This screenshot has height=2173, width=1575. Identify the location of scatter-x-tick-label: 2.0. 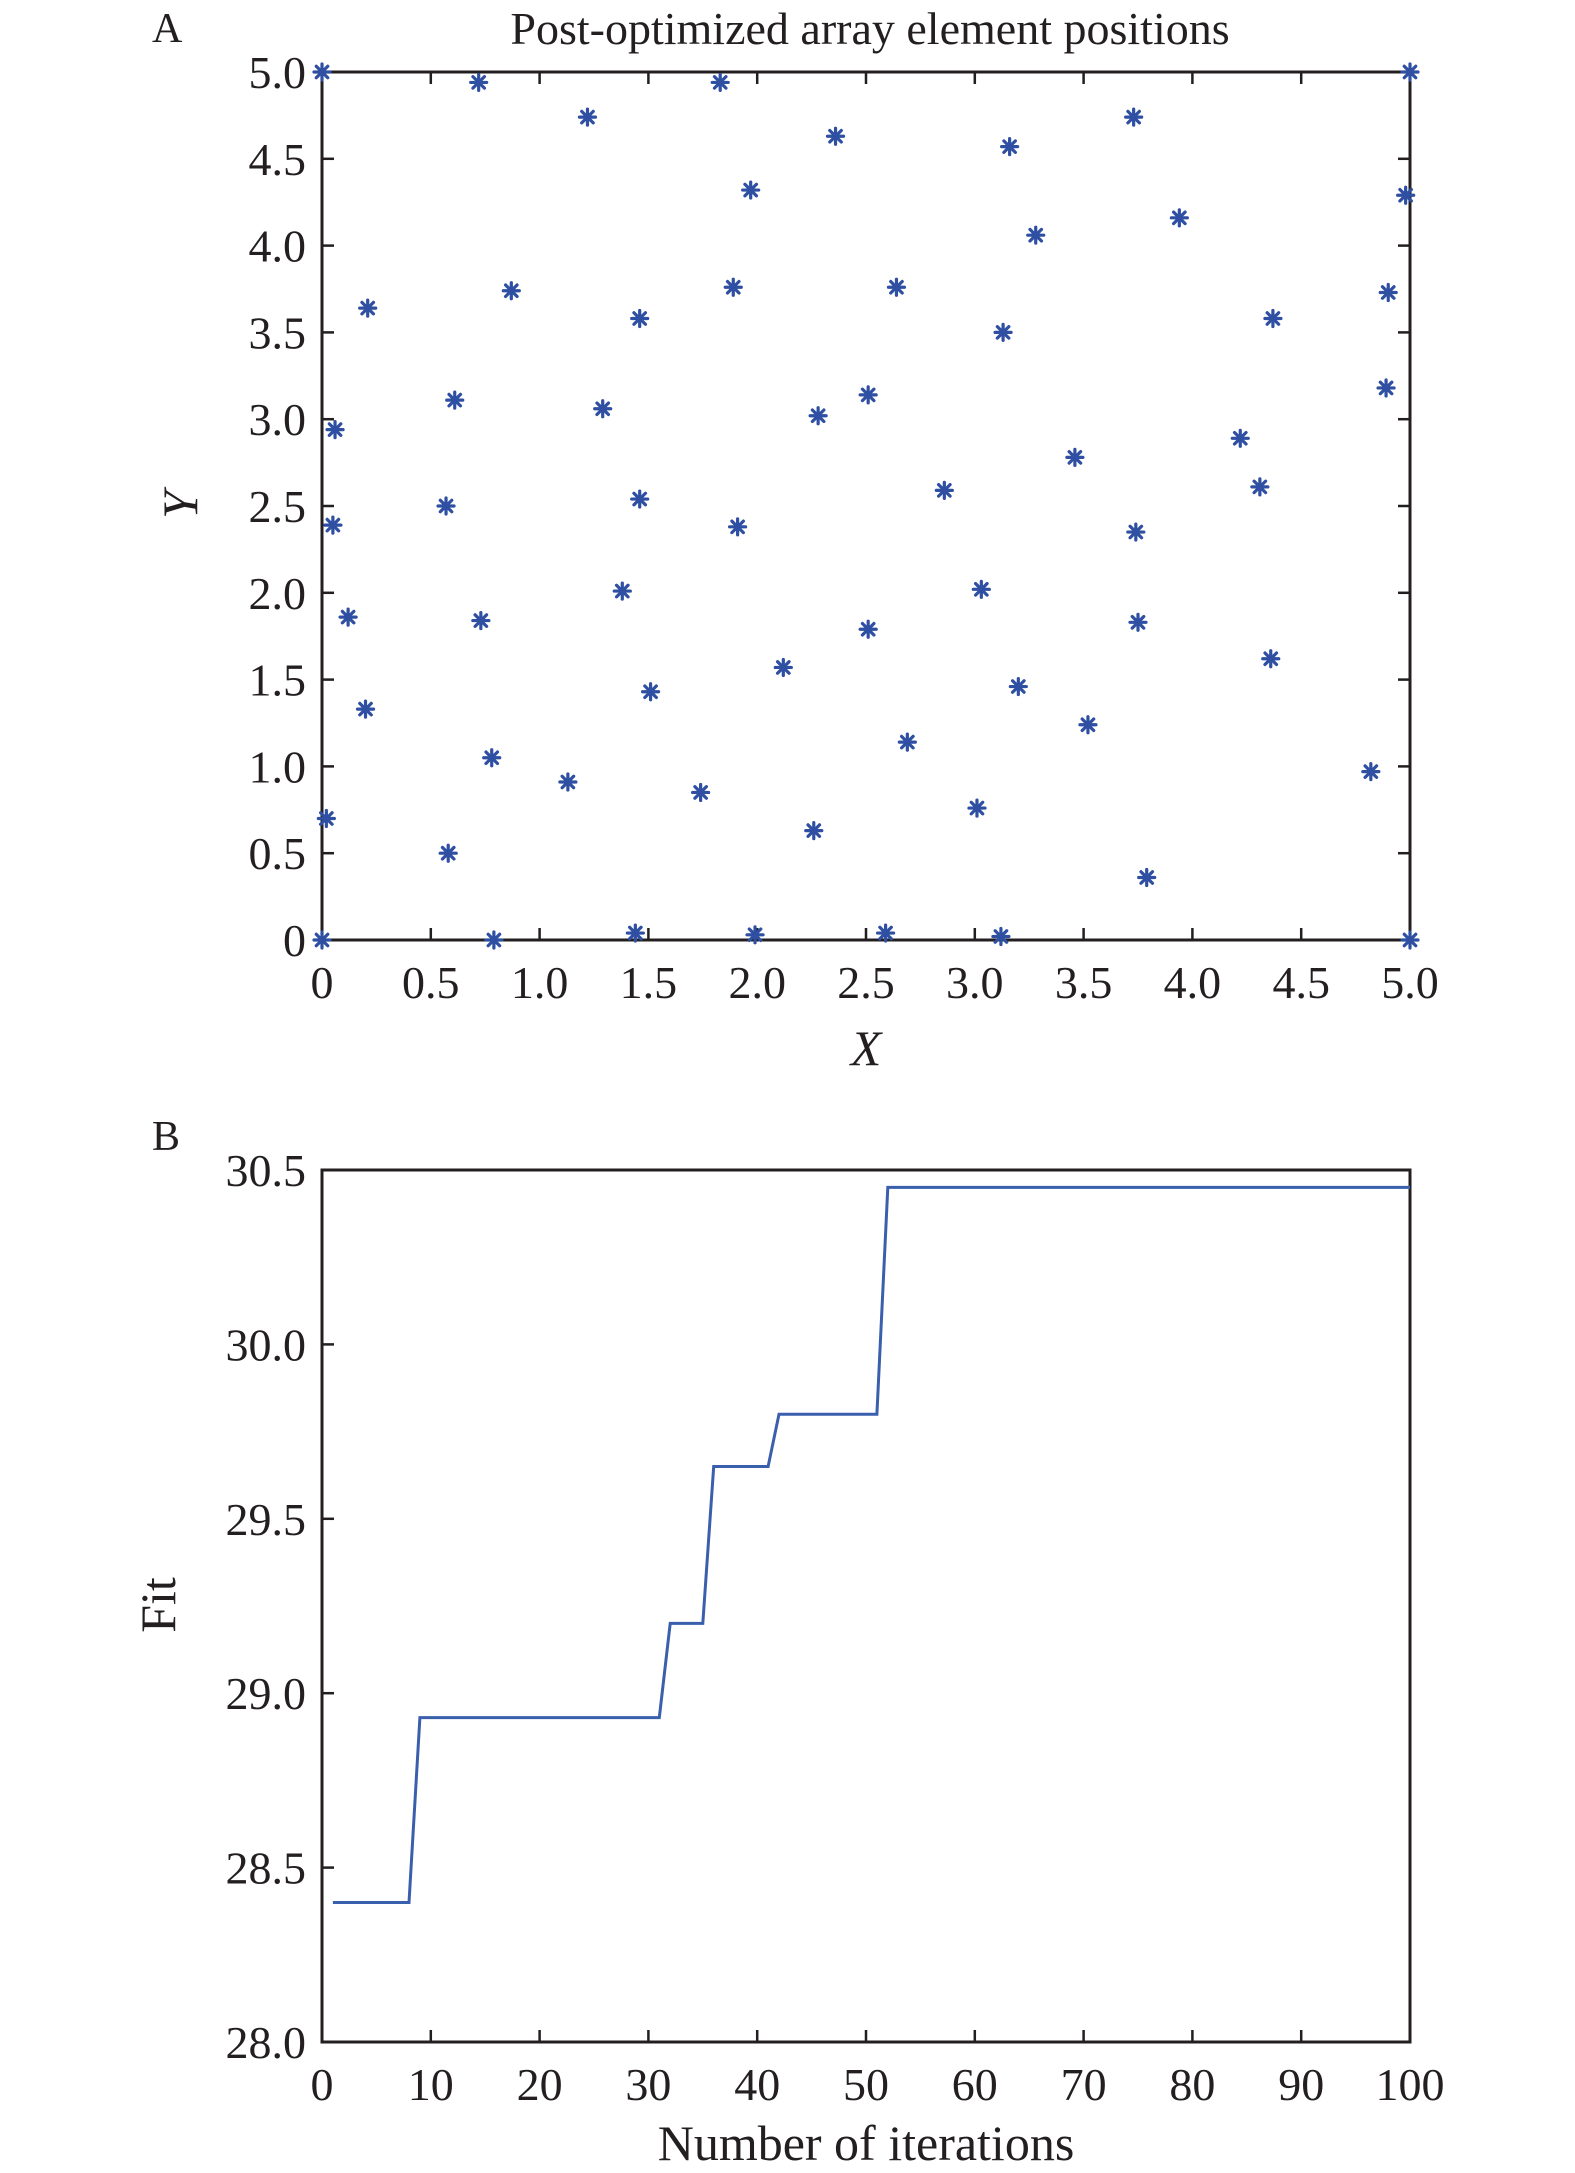
(757, 982).